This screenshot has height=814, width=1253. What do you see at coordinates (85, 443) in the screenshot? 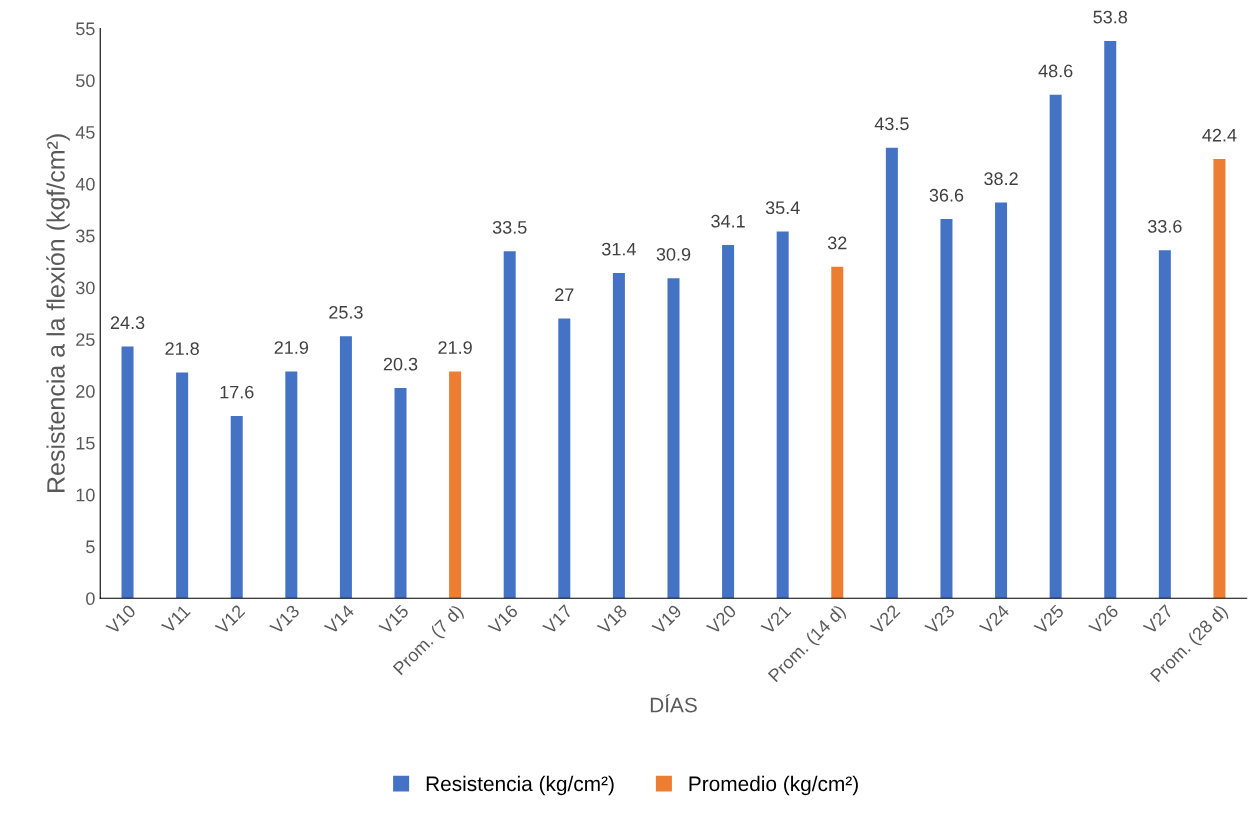
I see `y-tick-label: 15` at bounding box center [85, 443].